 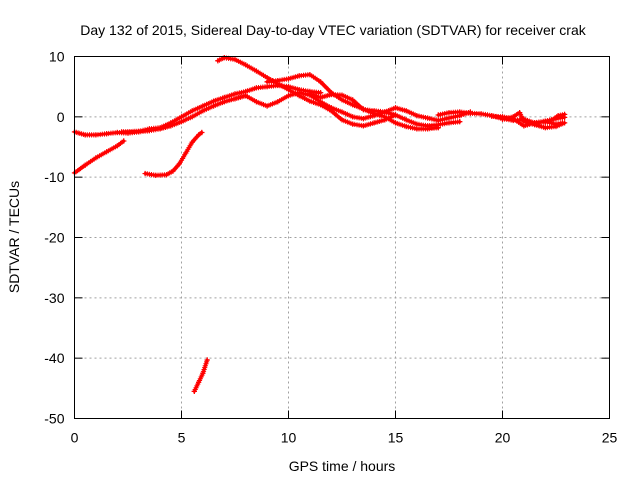 I want to click on x-tick-label: 15, so click(x=396, y=438).